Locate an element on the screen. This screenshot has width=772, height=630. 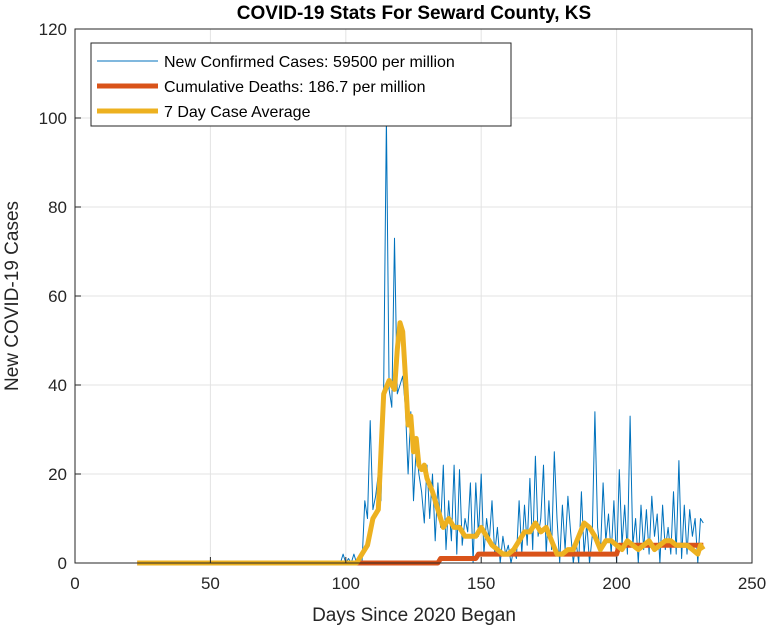
legend-item-cumulative-deaths: Cumulative Deaths: 186.7 per million is located at coordinates (261, 87).